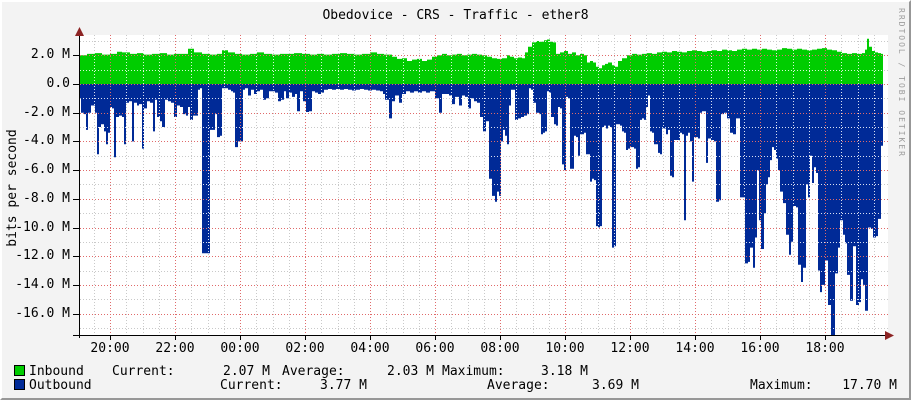  Describe the element at coordinates (175, 348) in the screenshot. I see `x-tick-label: 22:00` at that location.